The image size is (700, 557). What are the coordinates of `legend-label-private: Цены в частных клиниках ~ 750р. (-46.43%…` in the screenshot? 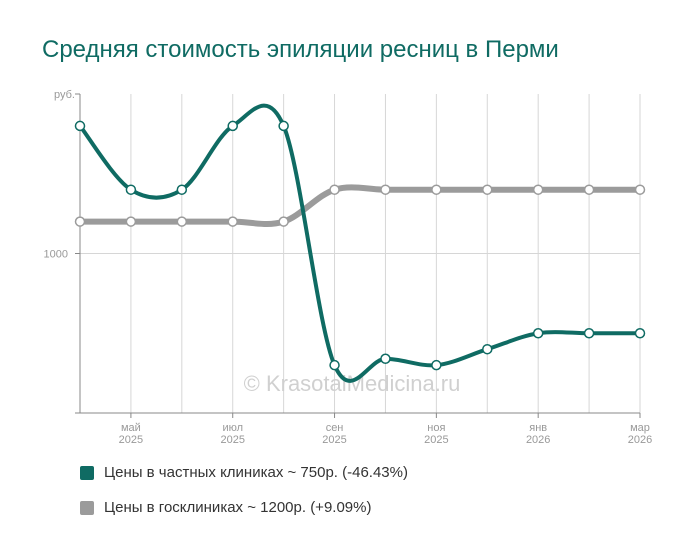 It's located at (256, 472).